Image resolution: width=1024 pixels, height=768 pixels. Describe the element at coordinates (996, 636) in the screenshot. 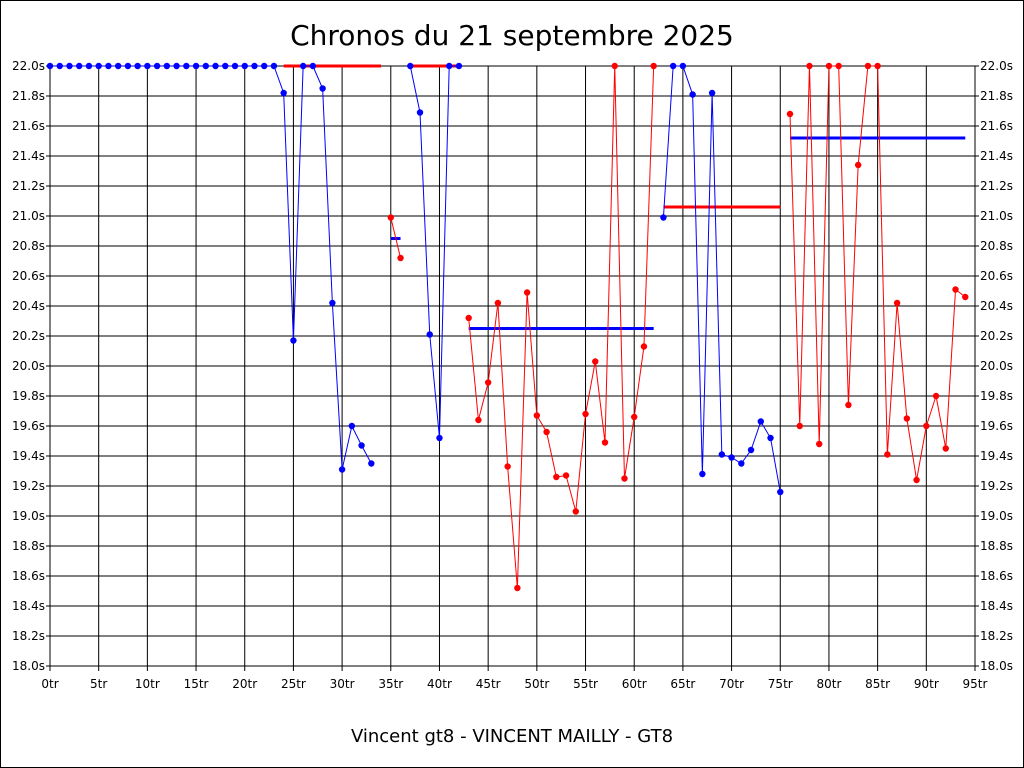

I see `y-tick-label: 18.2s` at that location.